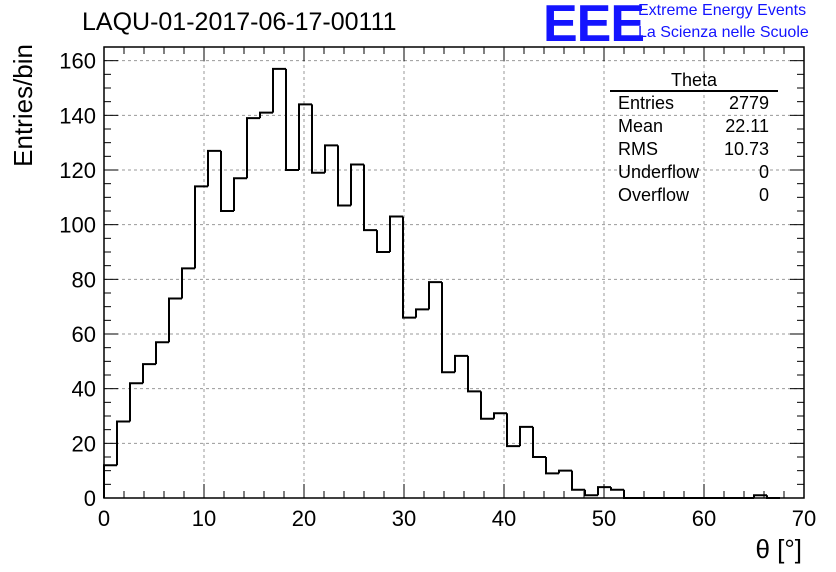 The height and width of the screenshot is (572, 836). What do you see at coordinates (204, 518) in the screenshot?
I see `x-tick-label: 10` at bounding box center [204, 518].